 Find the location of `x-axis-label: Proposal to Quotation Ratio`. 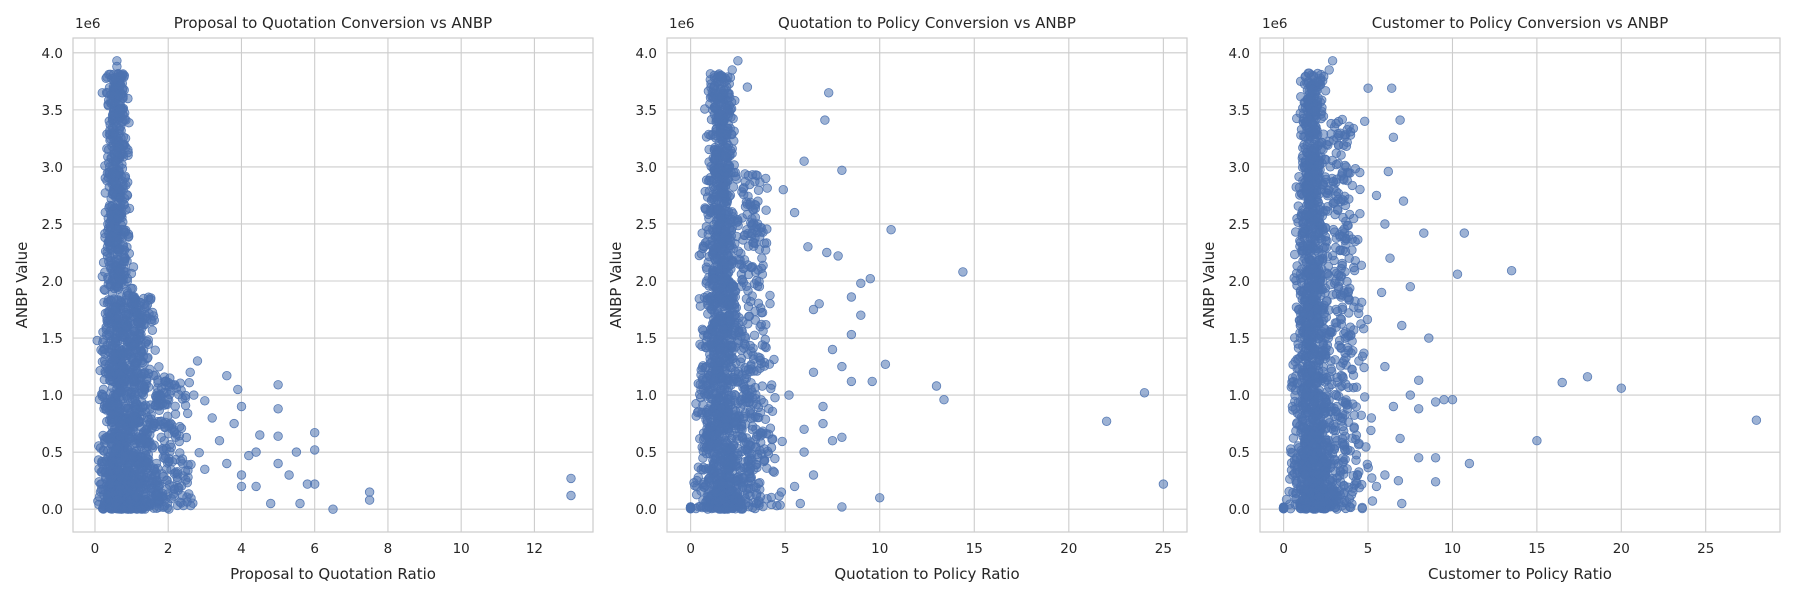

x-axis-label: Proposal to Quotation Ratio is located at coordinates (333, 574).